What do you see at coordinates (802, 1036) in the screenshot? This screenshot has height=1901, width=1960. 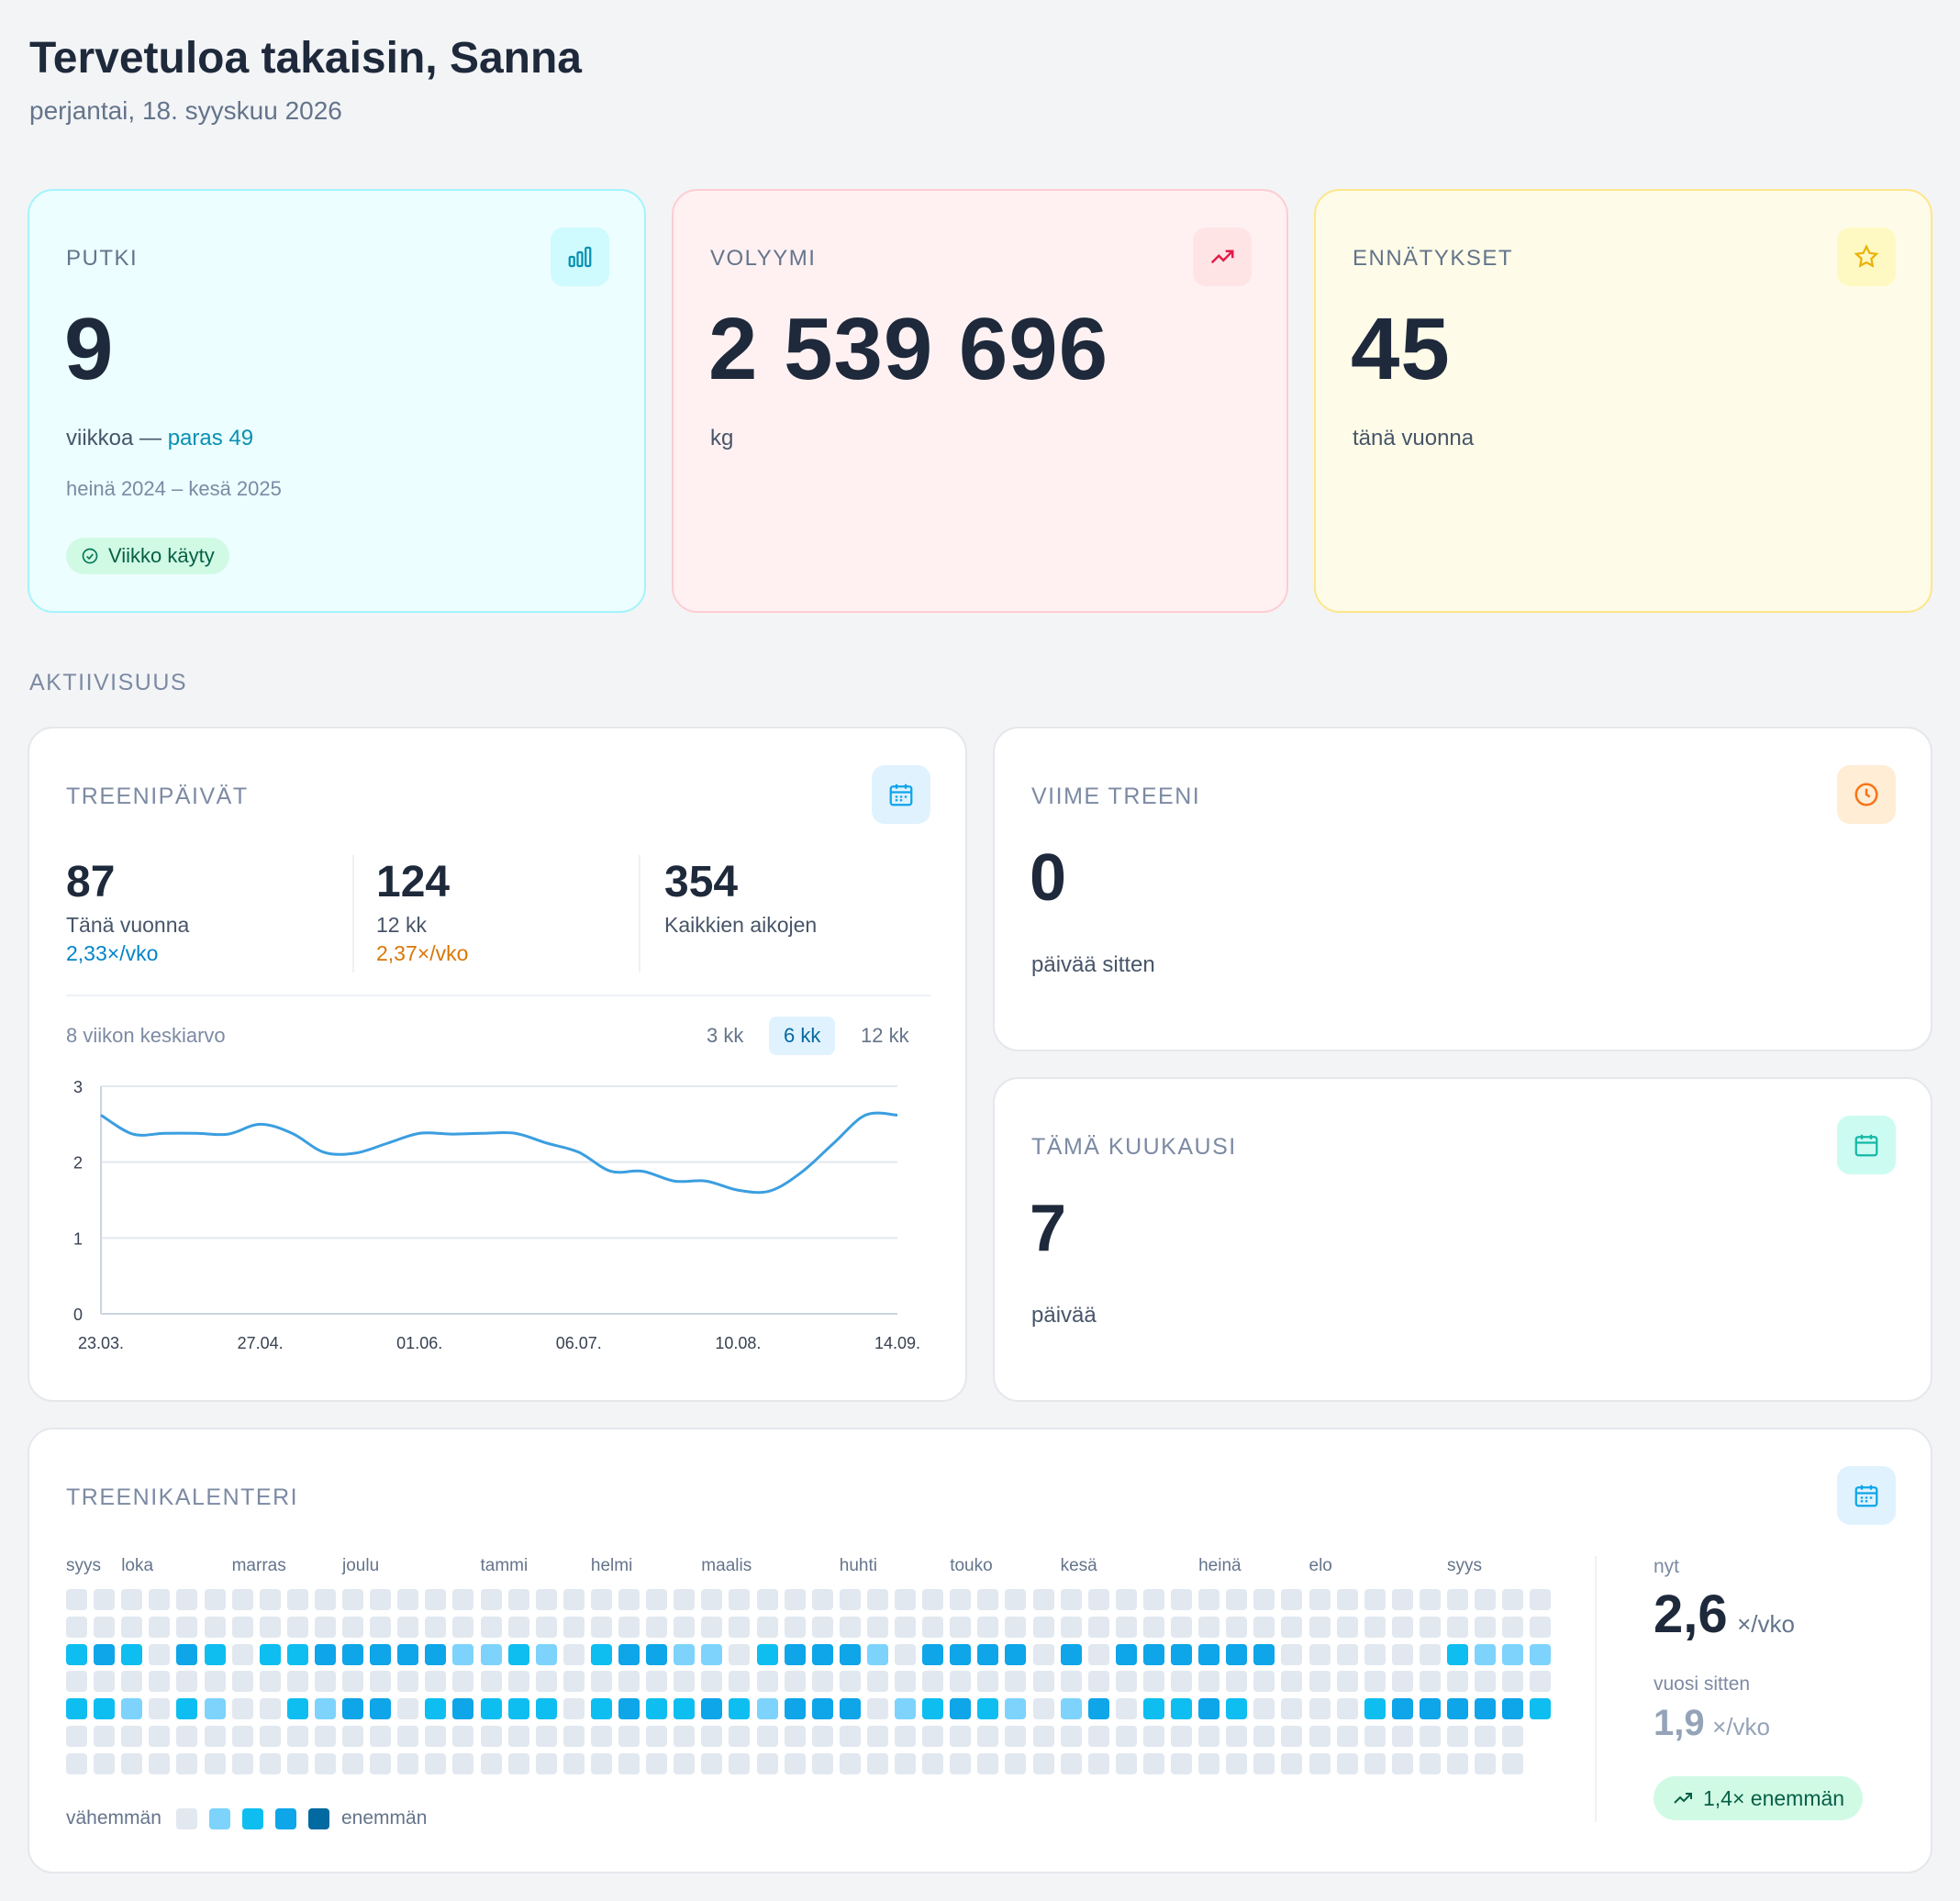 I see `tab-6kk: 6 kk` at bounding box center [802, 1036].